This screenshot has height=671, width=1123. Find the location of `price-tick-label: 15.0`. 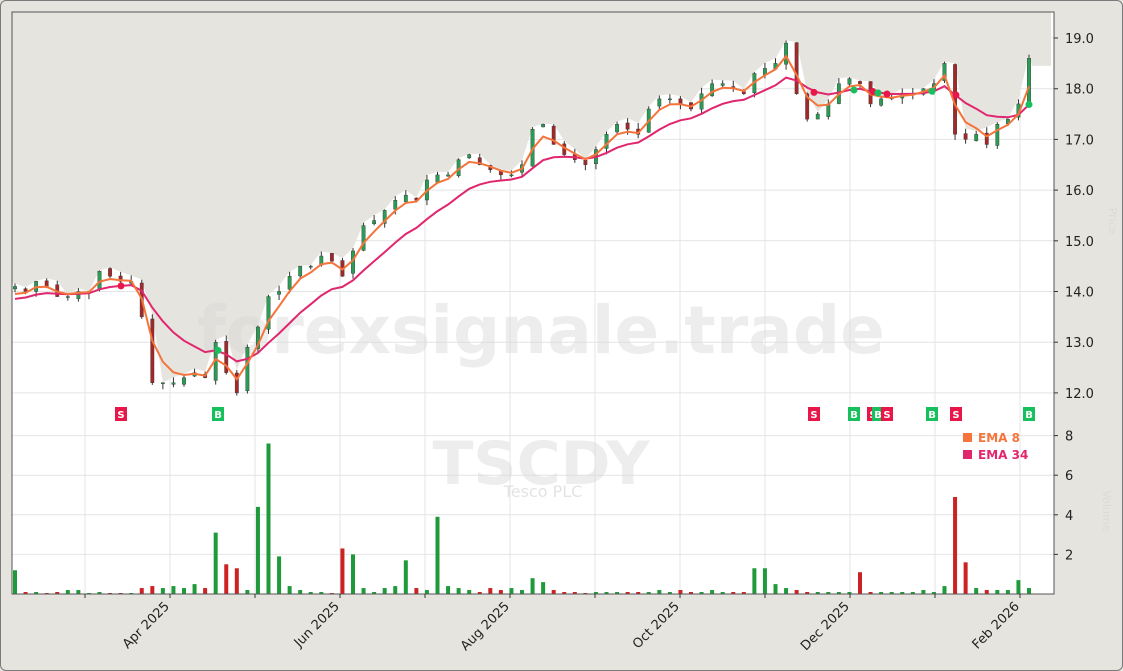

price-tick-label: 15.0 is located at coordinates (1079, 242).